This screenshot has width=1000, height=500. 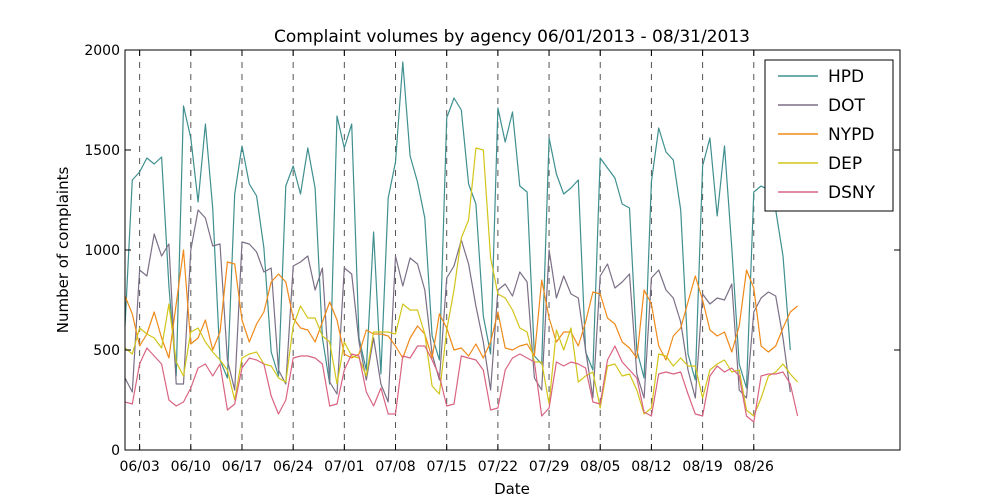 I want to click on x-tick-label: 07/22, so click(x=498, y=467).